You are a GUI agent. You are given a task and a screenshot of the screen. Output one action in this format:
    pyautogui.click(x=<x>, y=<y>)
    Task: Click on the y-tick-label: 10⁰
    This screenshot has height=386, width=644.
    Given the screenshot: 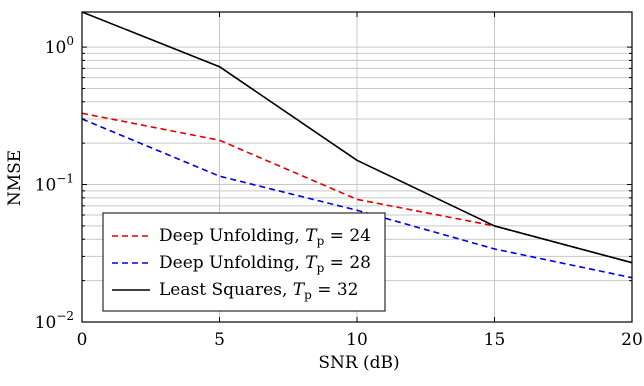 What is the action you would take?
    pyautogui.click(x=59, y=46)
    